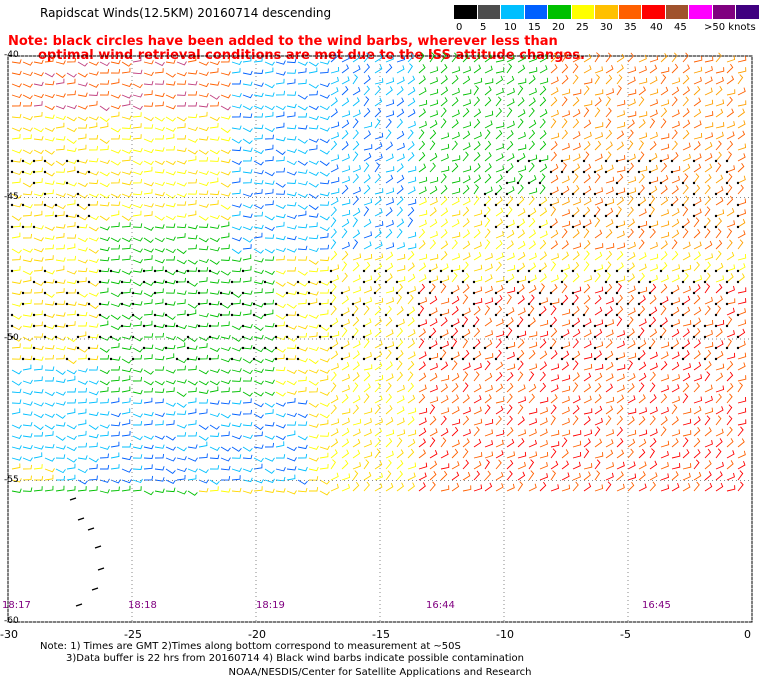 This screenshot has height=688, width=760. Describe the element at coordinates (11, 621) in the screenshot. I see `latitude-tick-label: -60` at that location.